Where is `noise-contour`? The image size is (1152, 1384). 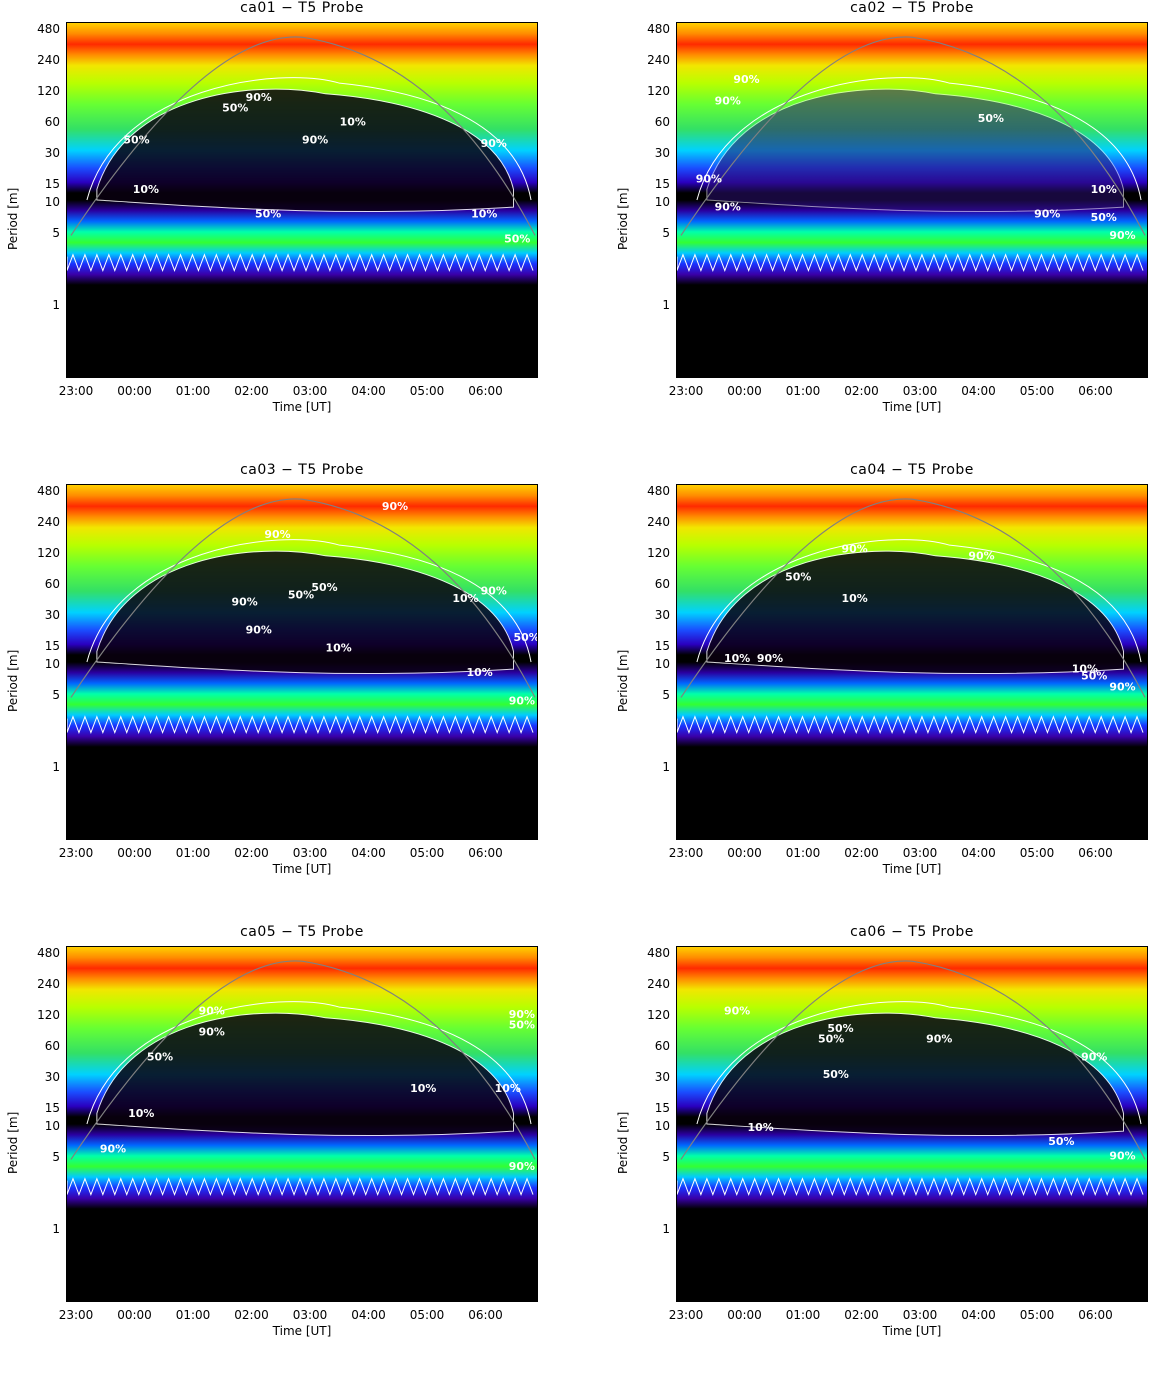 noise-contour is located at coordinates (910, 724).